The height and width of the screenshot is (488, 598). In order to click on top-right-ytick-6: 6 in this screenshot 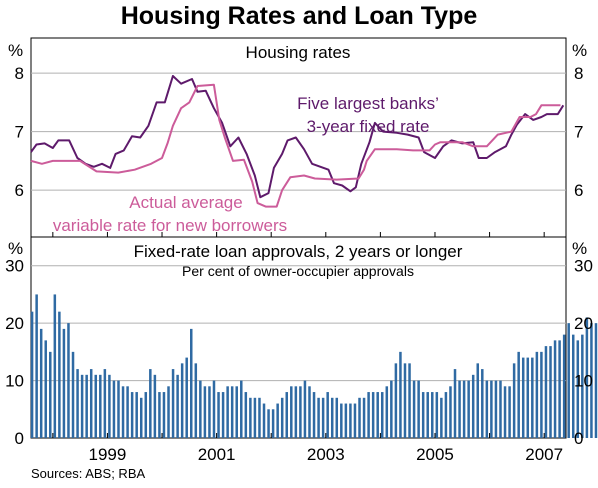, I will do `click(578, 190)`.